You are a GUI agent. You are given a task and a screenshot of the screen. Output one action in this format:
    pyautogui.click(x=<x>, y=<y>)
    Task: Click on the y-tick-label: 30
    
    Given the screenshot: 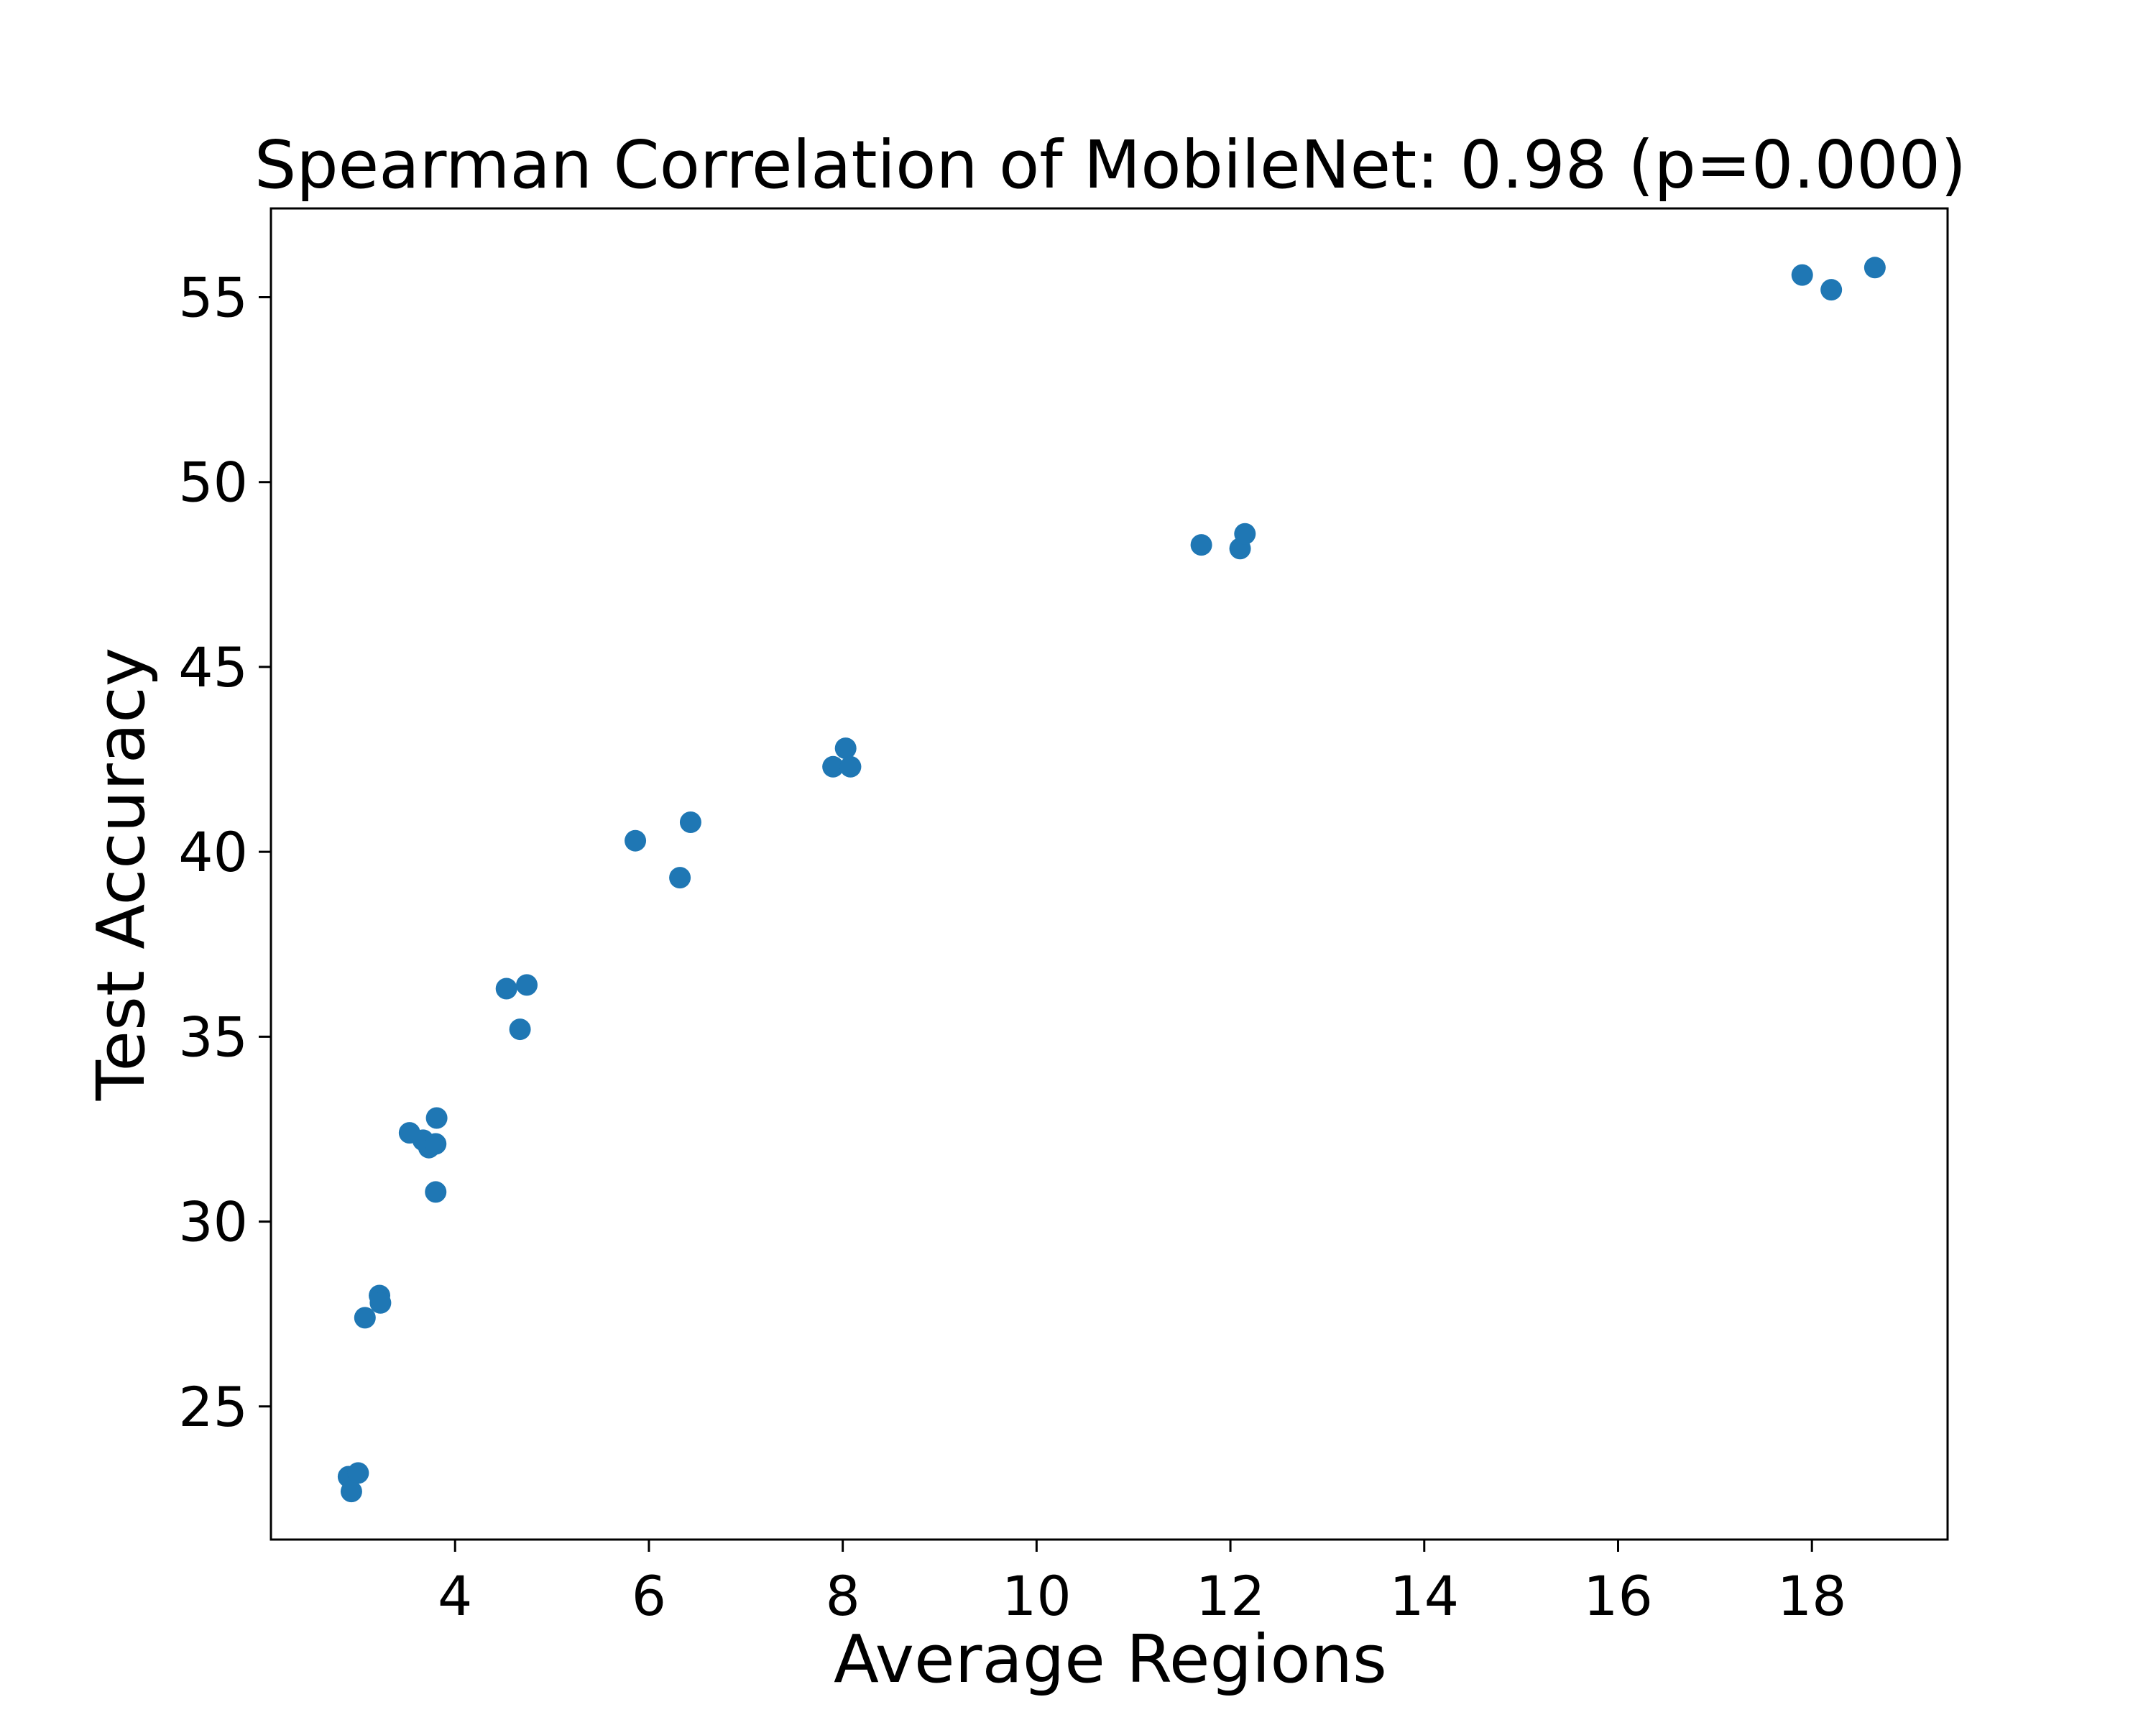 What is the action you would take?
    pyautogui.click(x=213, y=1222)
    